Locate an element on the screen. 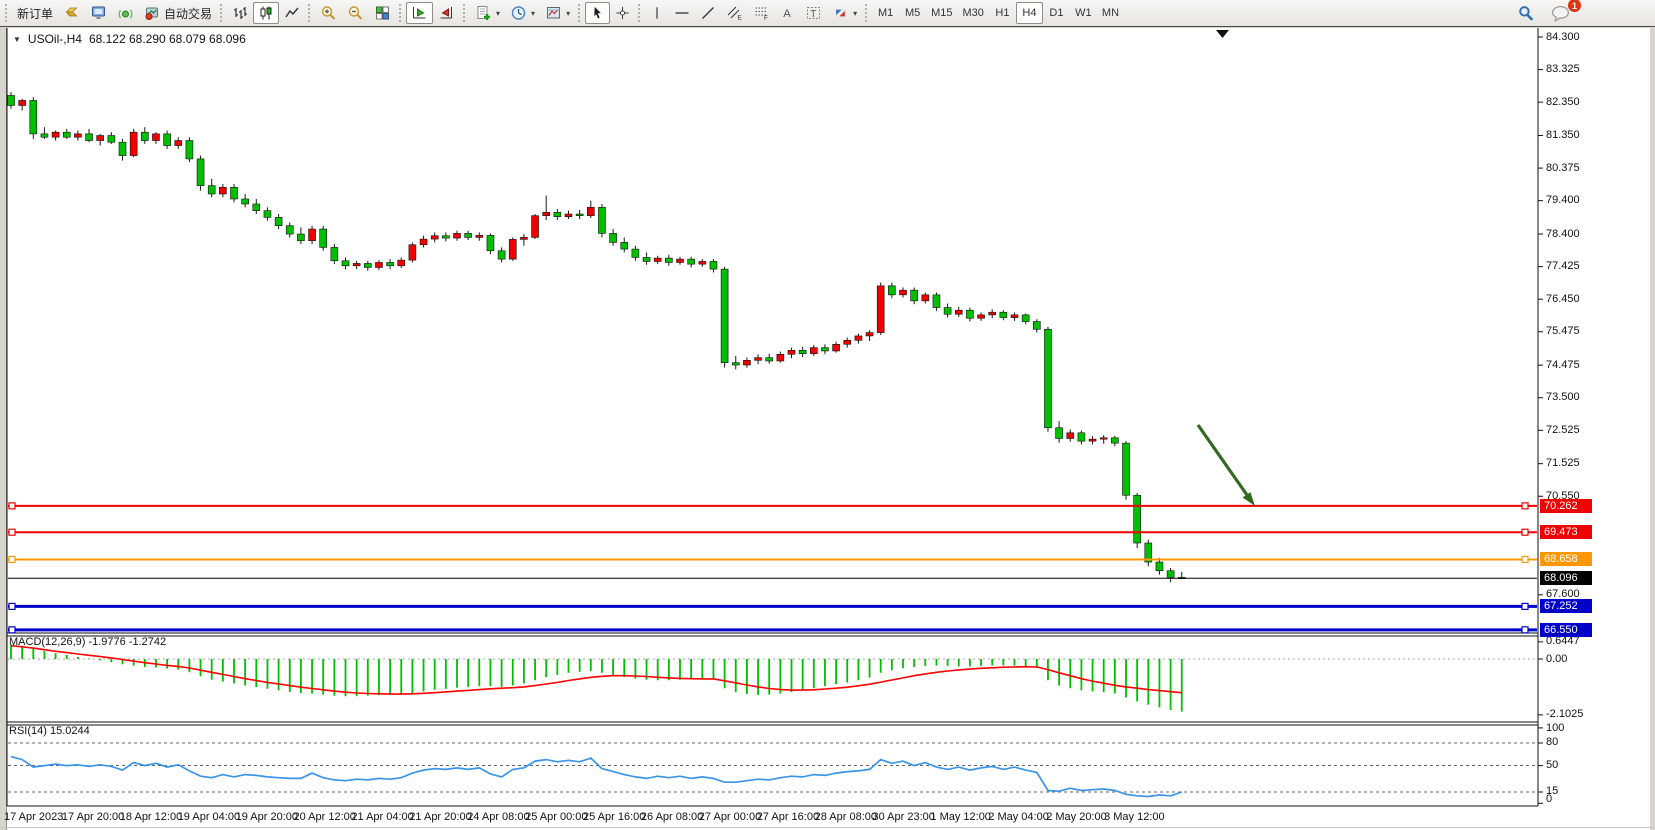  indicators-button: ▾ is located at coordinates (487, 13).